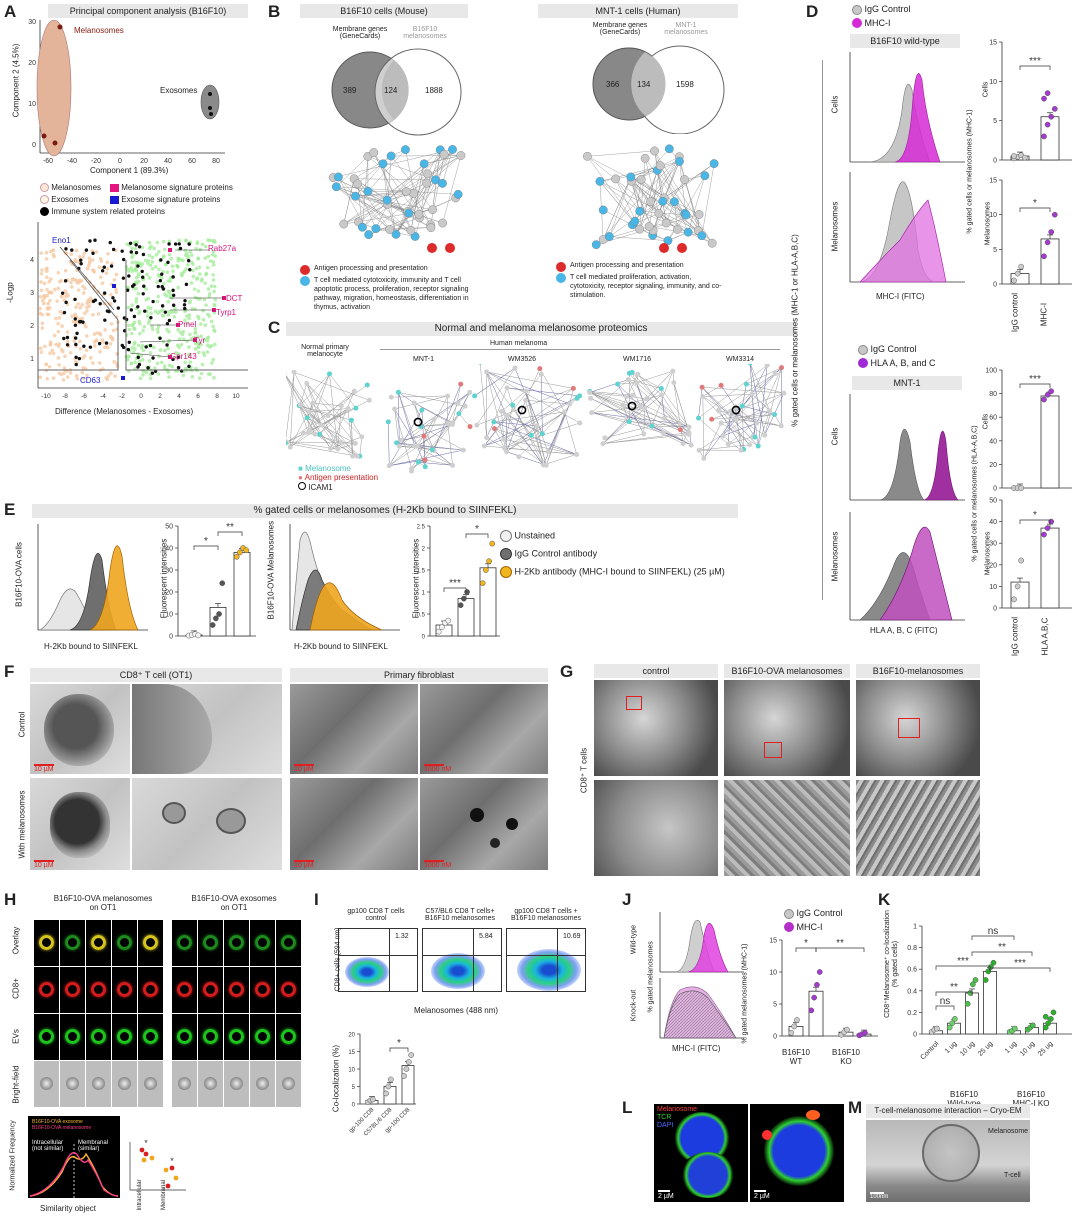 This screenshot has width=1080, height=1216. Describe the element at coordinates (907, 167) in the screenshot. I see `d-hist-top` at that location.